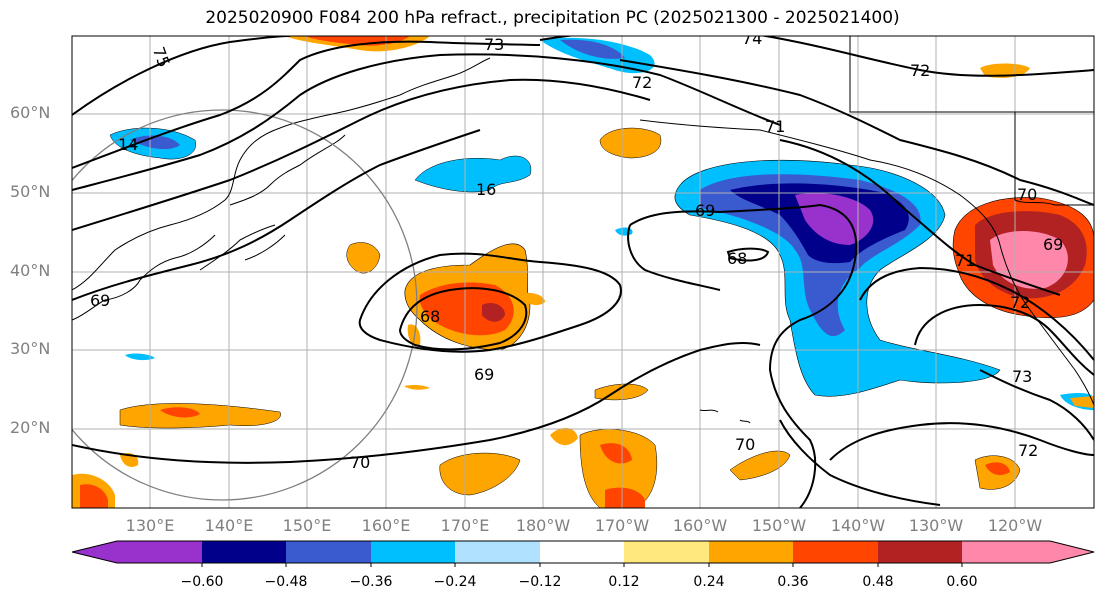  What do you see at coordinates (622, 525) in the screenshot?
I see `lon-label: 170°W` at bounding box center [622, 525].